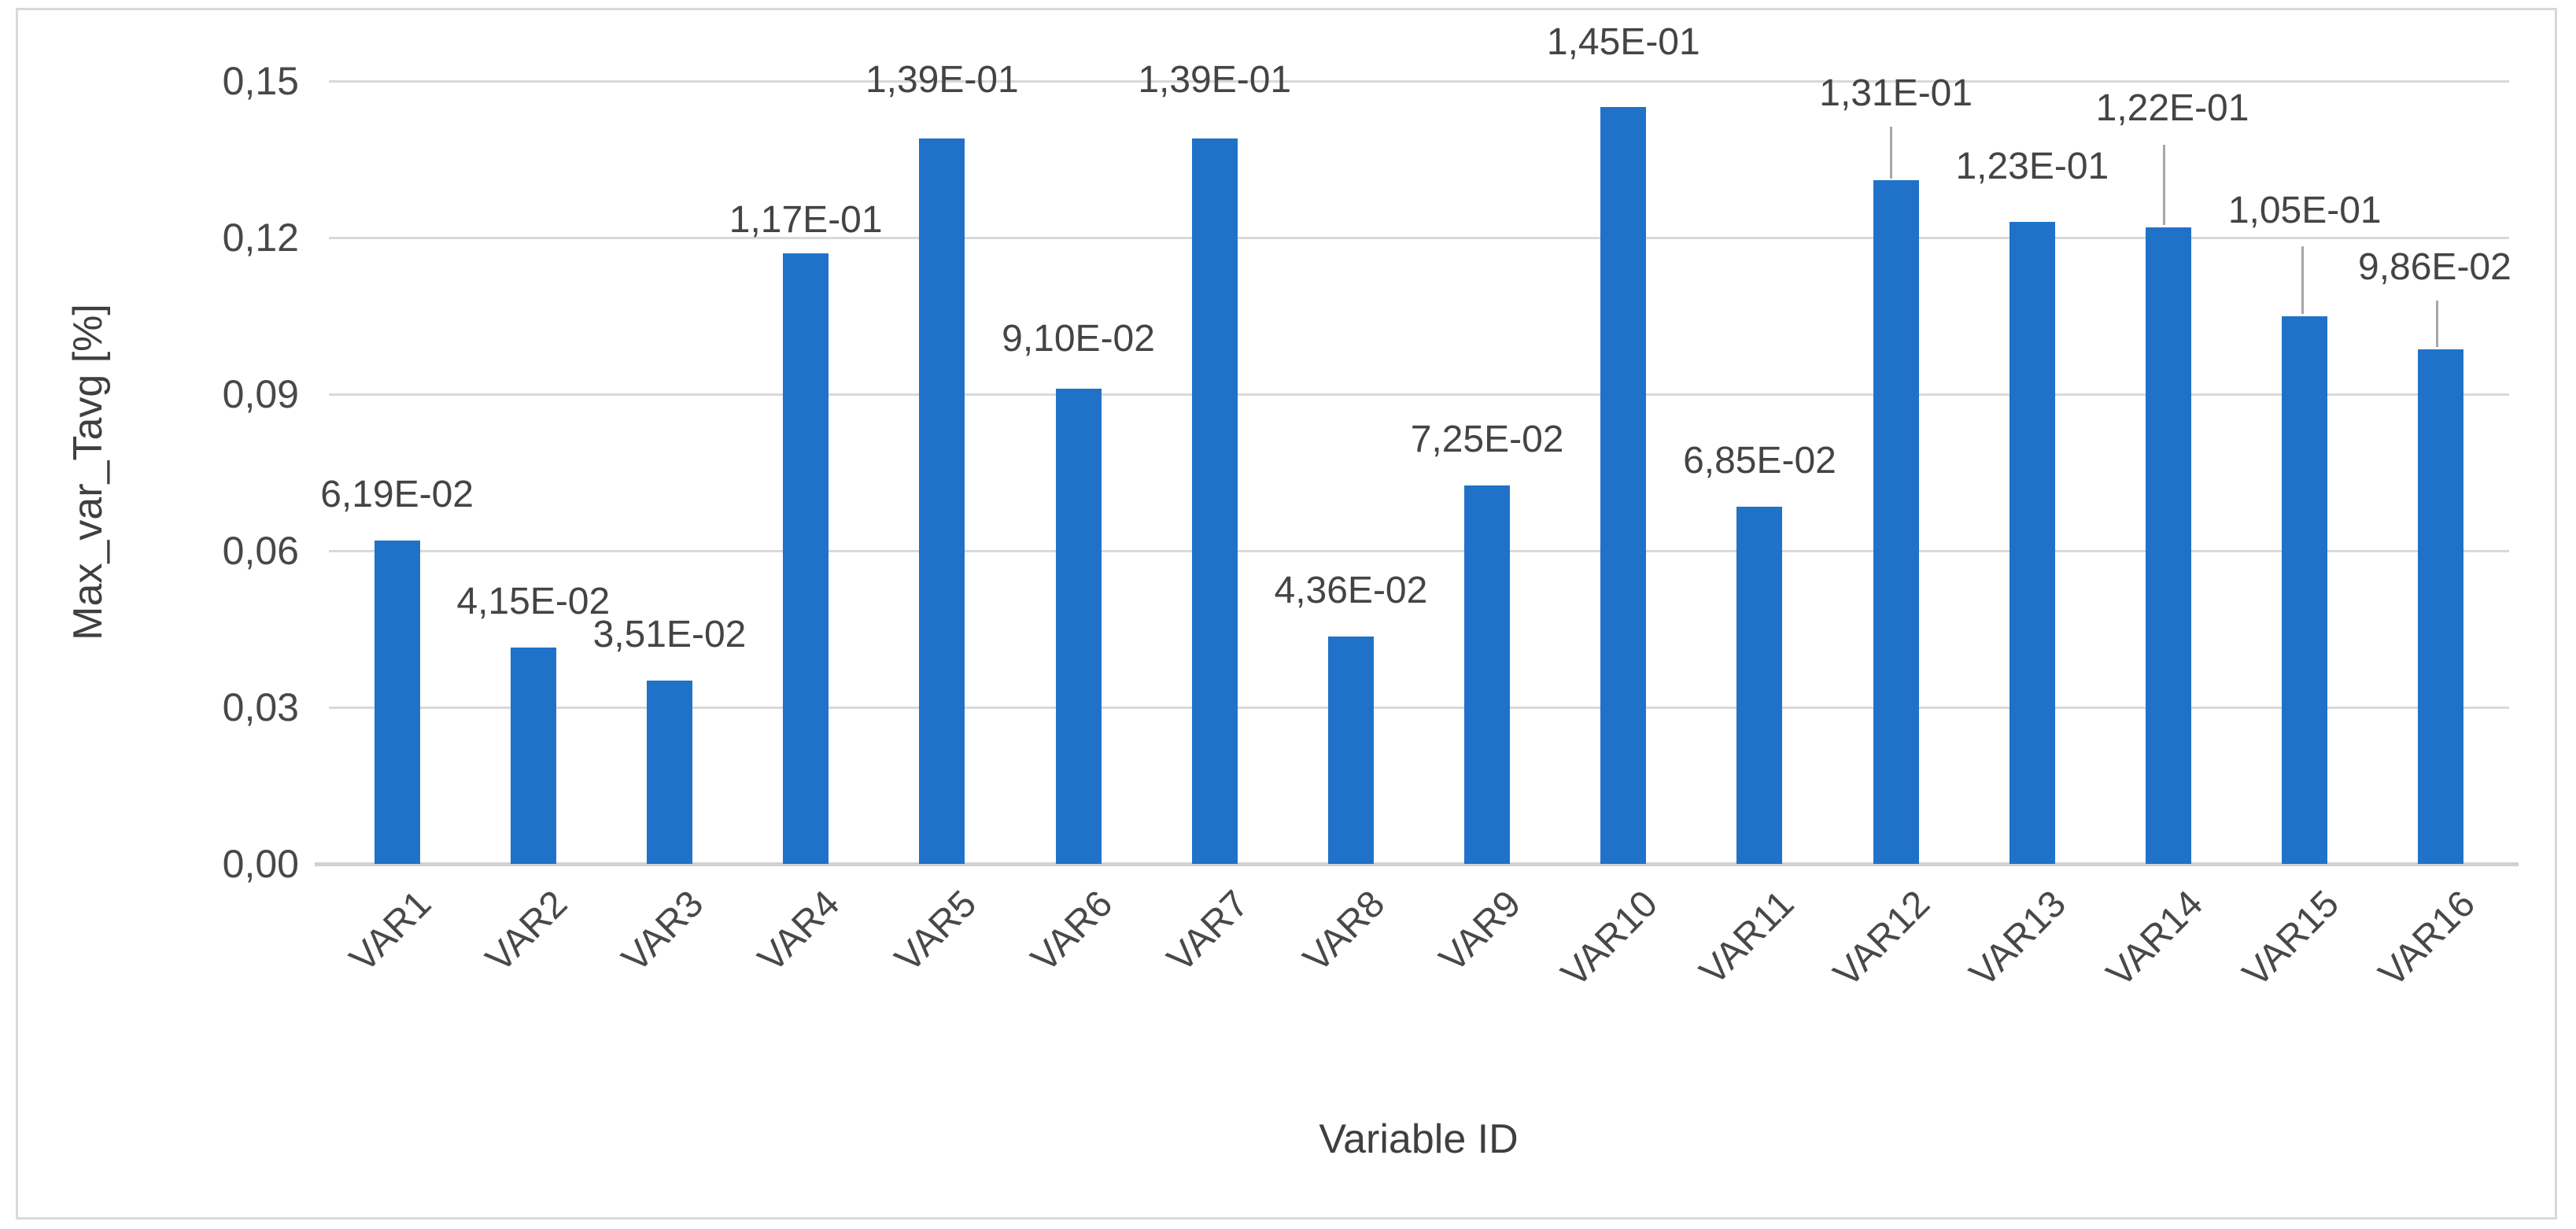  What do you see at coordinates (1350, 750) in the screenshot?
I see `bar-VAR8` at bounding box center [1350, 750].